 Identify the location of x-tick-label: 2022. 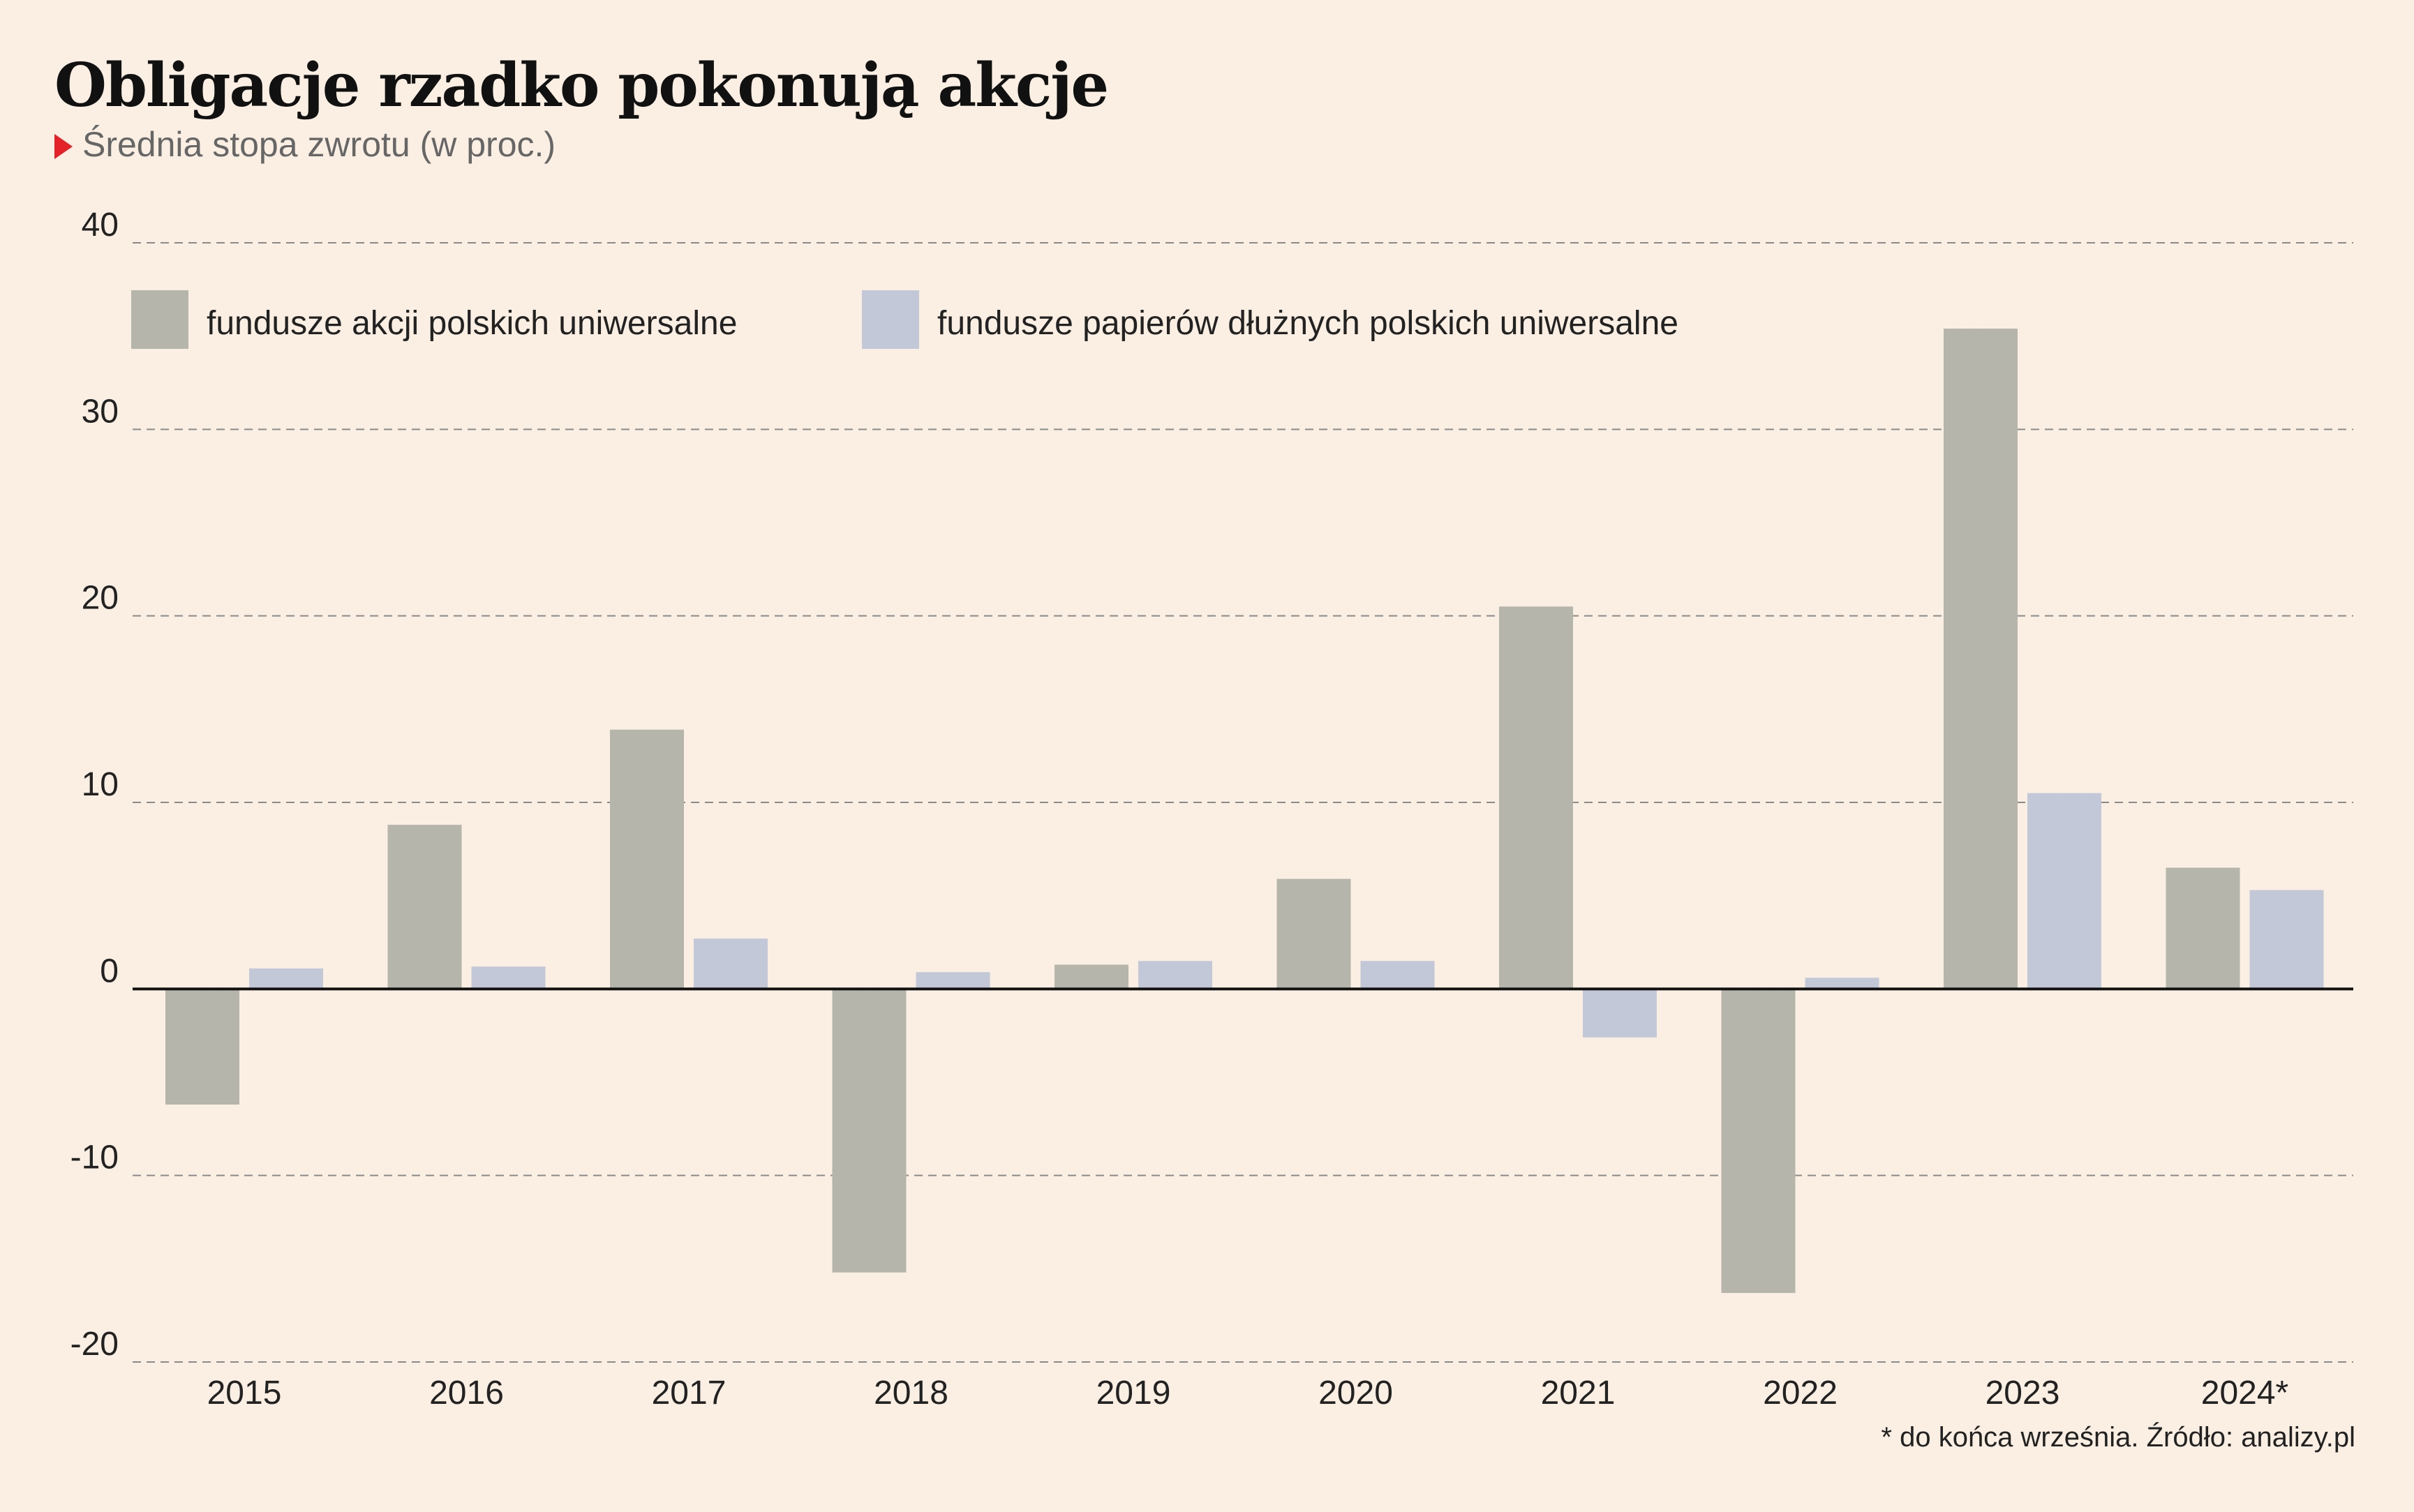
(1800, 1393).